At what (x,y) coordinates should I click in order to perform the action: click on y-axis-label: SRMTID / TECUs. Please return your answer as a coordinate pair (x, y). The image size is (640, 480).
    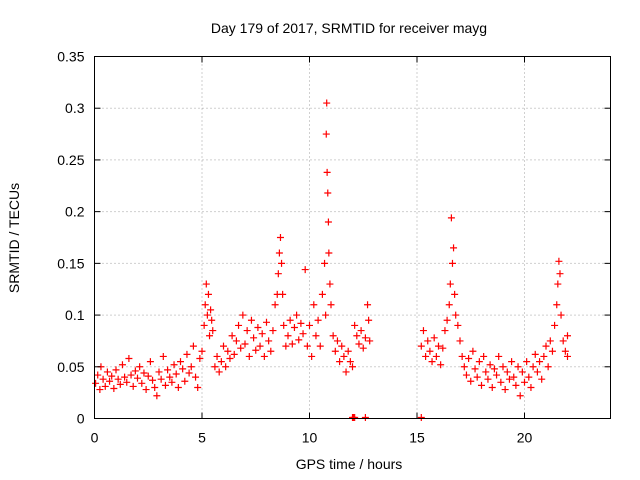
    Looking at the image, I should click on (14, 238).